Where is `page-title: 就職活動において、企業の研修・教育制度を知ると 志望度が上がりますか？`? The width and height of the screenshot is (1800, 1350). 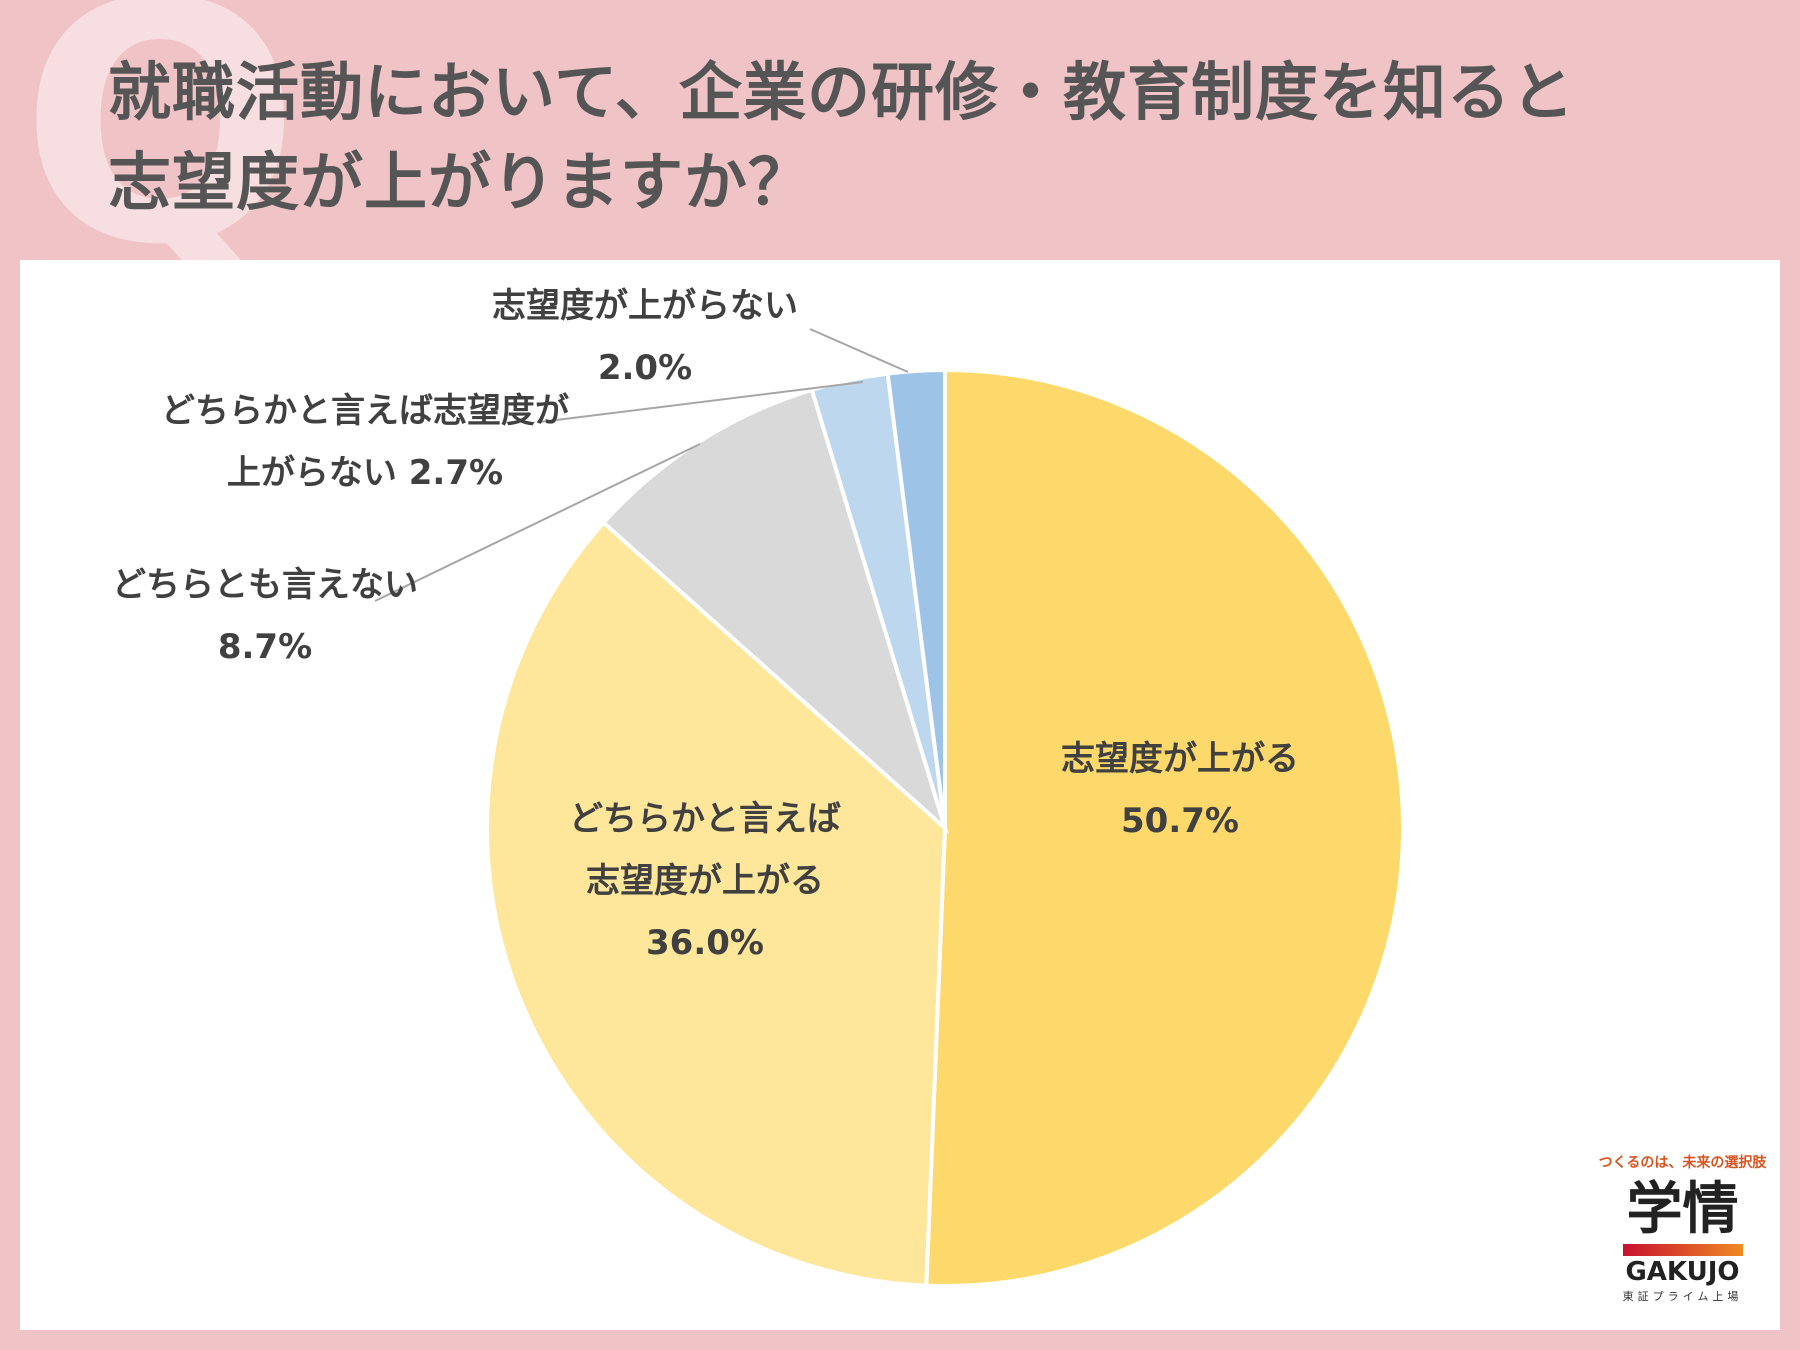 page-title: 就職活動において、企業の研修・教育制度を知ると 志望度が上がりますか？ is located at coordinates (841, 138).